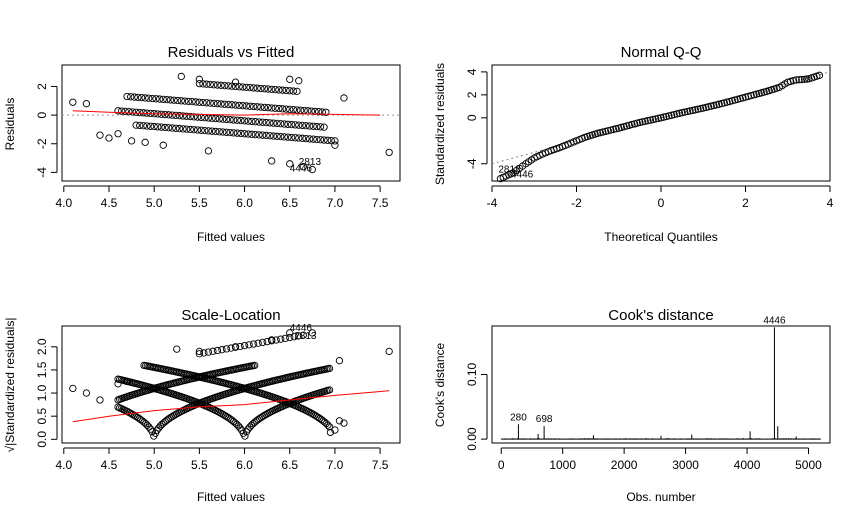 This screenshot has width=861, height=523. I want to click on y-tick-label: 2.0, so click(42, 346).